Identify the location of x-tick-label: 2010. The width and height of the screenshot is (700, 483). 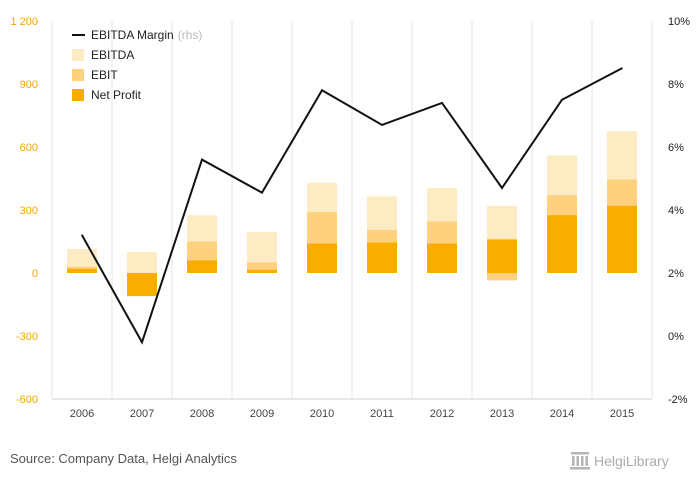
(322, 414).